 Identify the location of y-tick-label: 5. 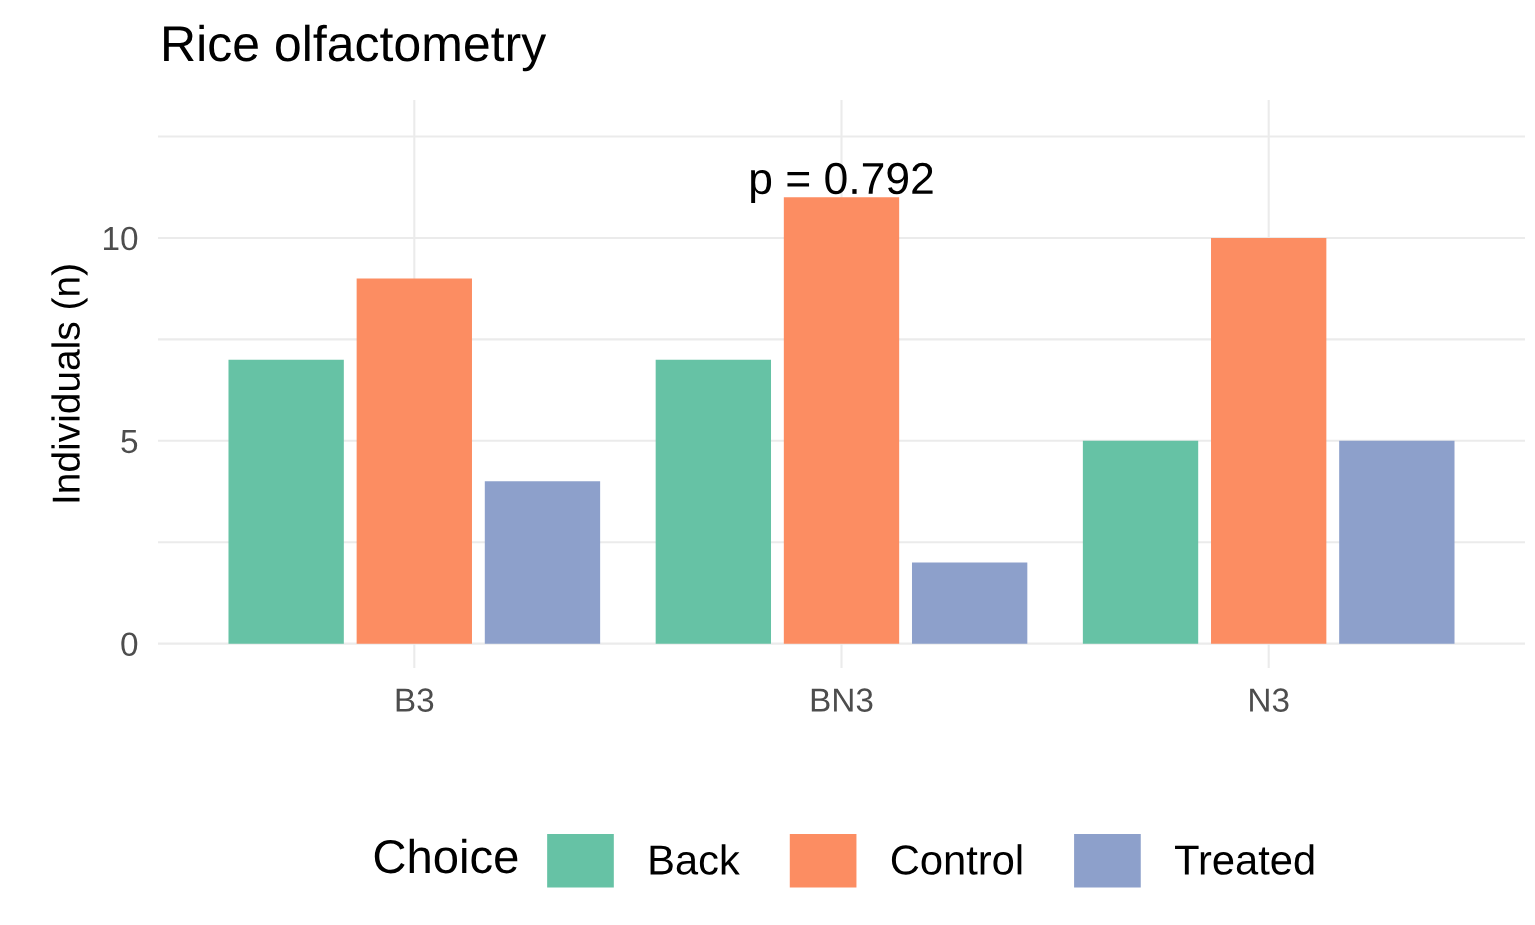
(129, 441).